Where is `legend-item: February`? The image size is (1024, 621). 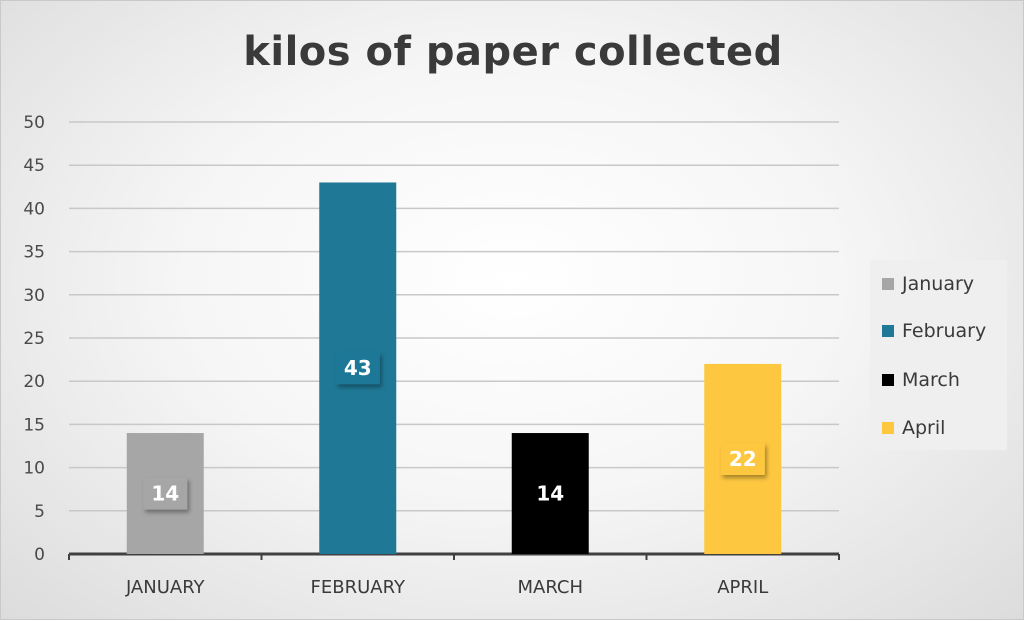 legend-item: February is located at coordinates (934, 331).